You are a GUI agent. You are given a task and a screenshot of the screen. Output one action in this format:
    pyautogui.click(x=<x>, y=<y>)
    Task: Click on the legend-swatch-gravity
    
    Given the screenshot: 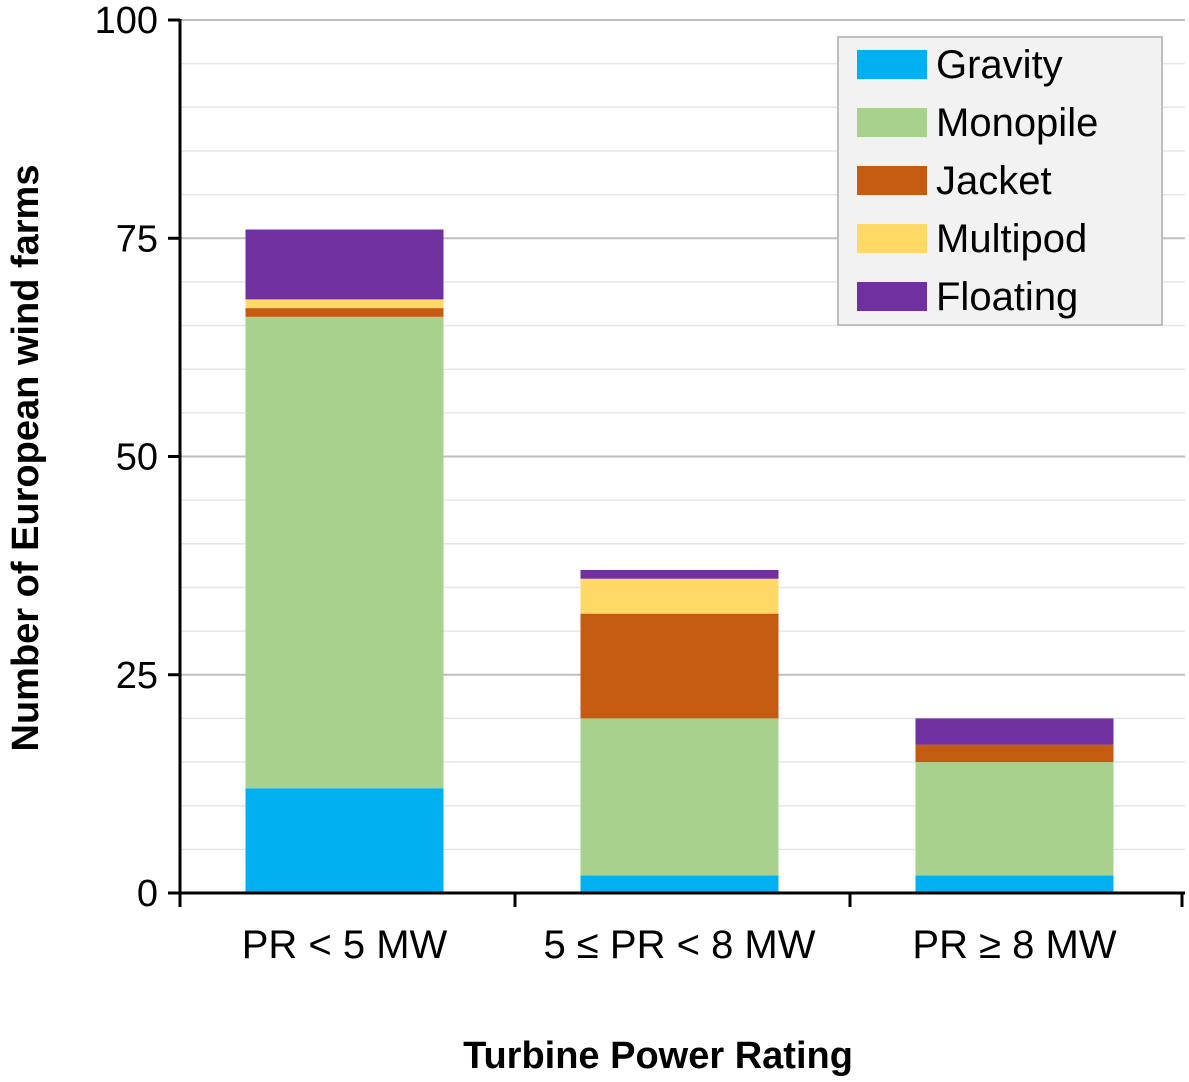 What is the action you would take?
    pyautogui.click(x=892, y=64)
    